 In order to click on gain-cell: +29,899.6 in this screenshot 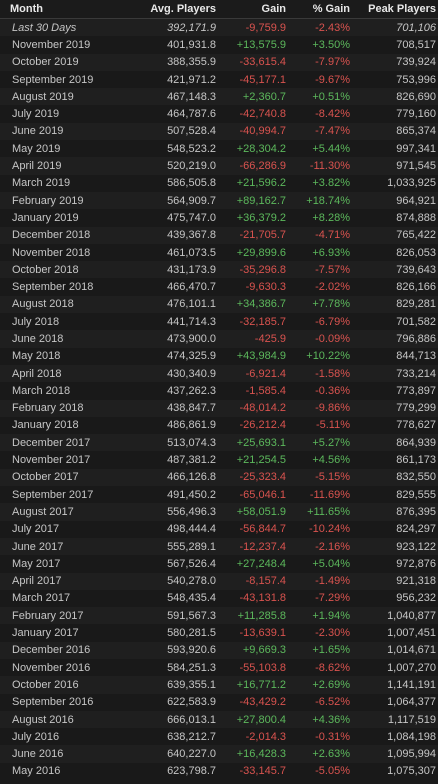, I will do `click(251, 252)`.